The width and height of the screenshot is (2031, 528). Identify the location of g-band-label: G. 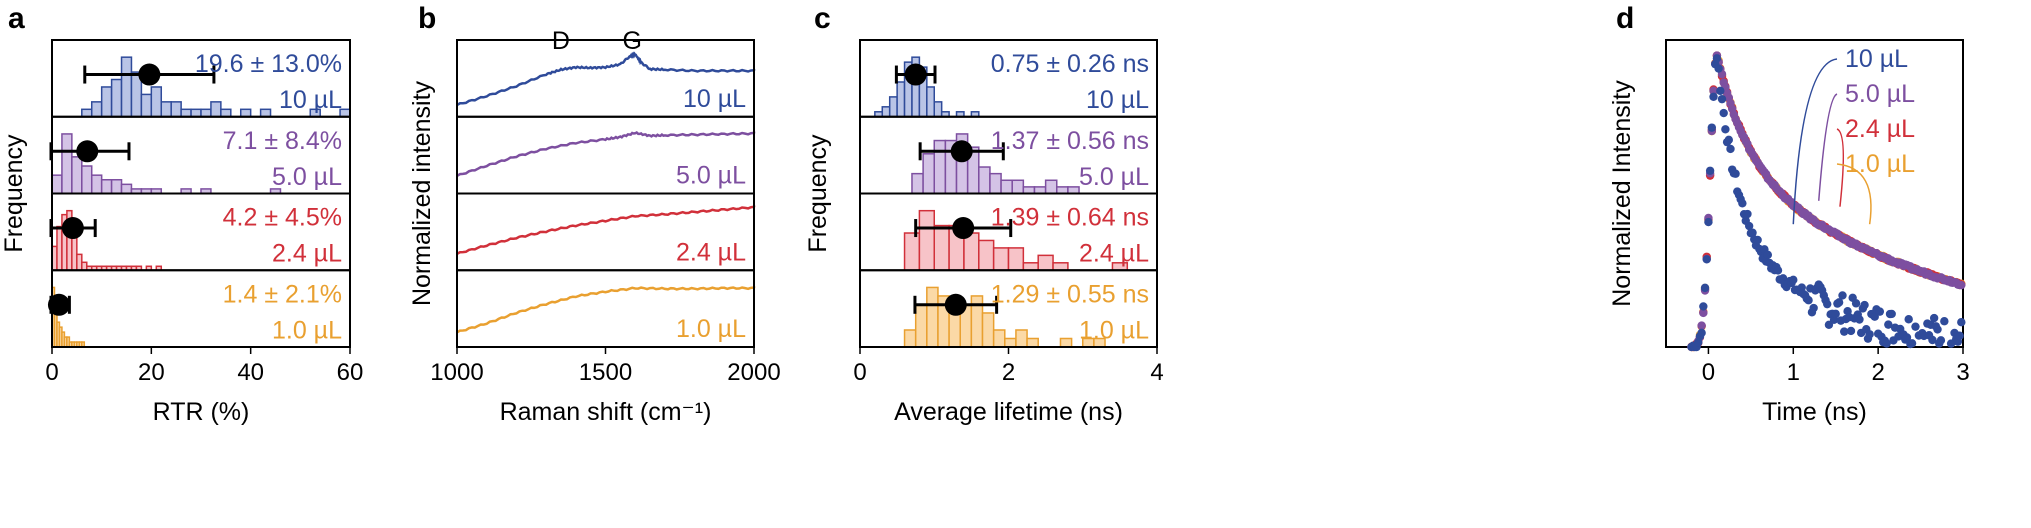
(632, 41).